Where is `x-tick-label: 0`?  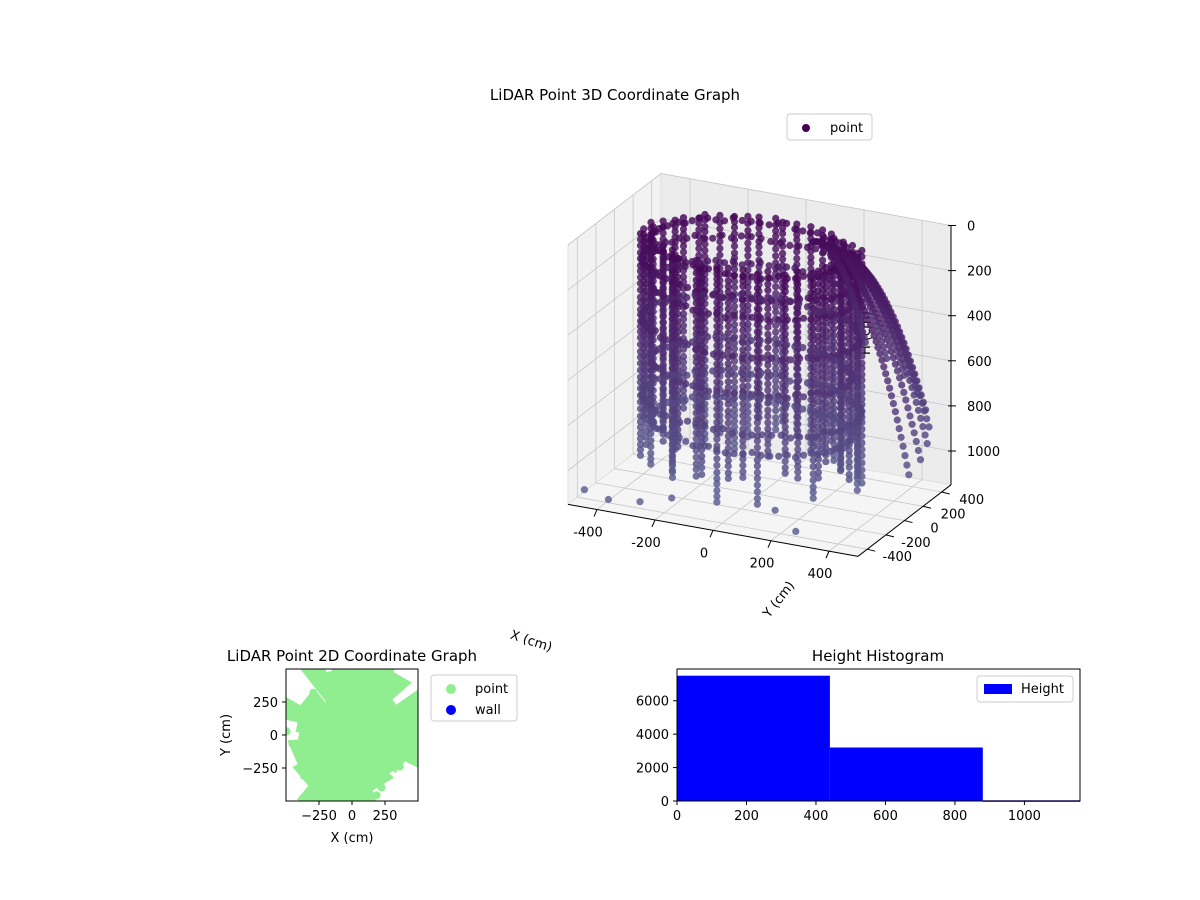 x-tick-label: 0 is located at coordinates (704, 553).